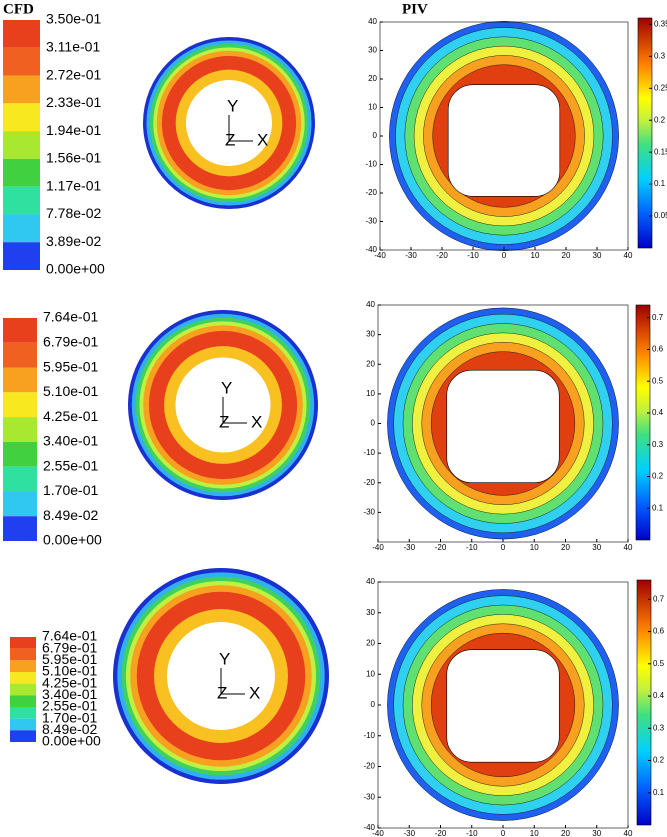 The height and width of the screenshot is (837, 667). Describe the element at coordinates (73, 102) in the screenshot. I see `legend-label: 2.33e-01` at that location.